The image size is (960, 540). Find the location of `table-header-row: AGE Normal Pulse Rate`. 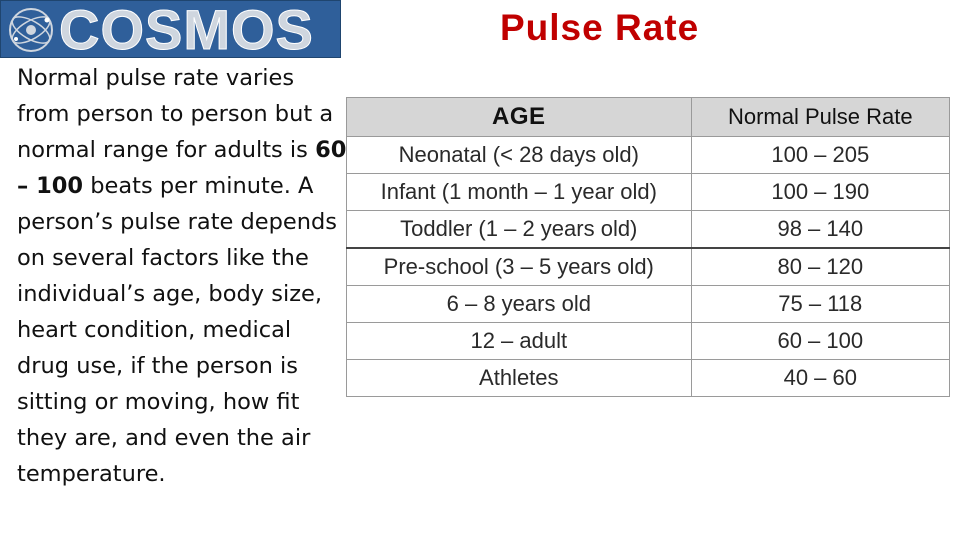

table-header-row: AGE Normal Pulse Rate is located at coordinates (648, 117).